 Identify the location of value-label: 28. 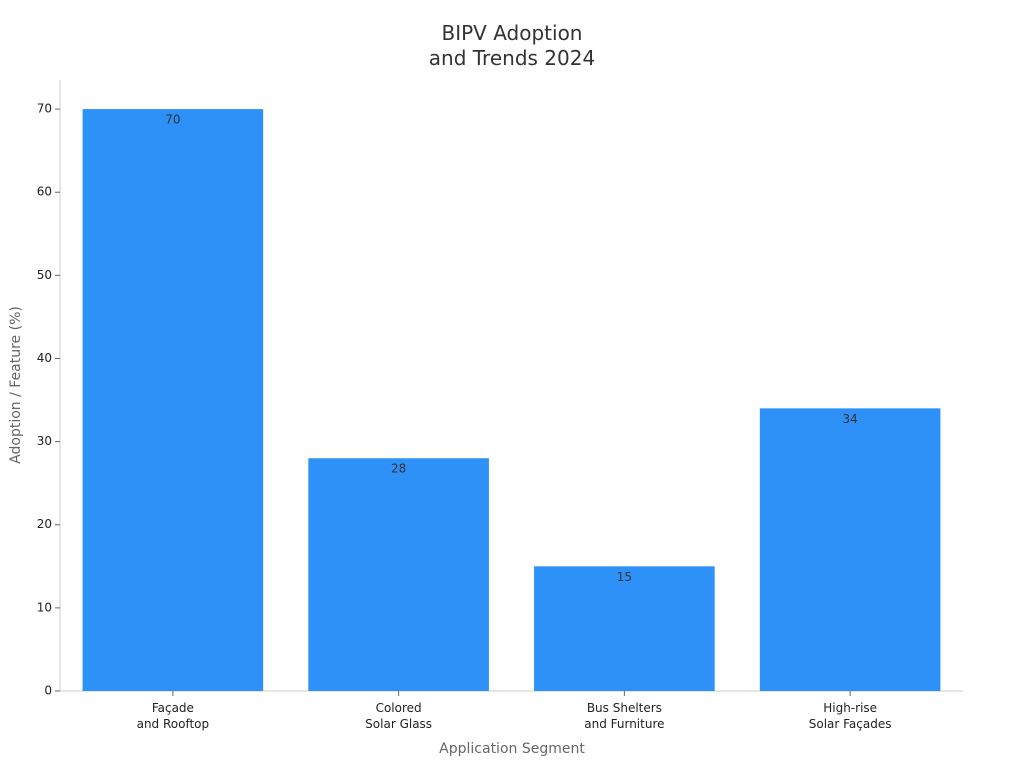
(398, 469).